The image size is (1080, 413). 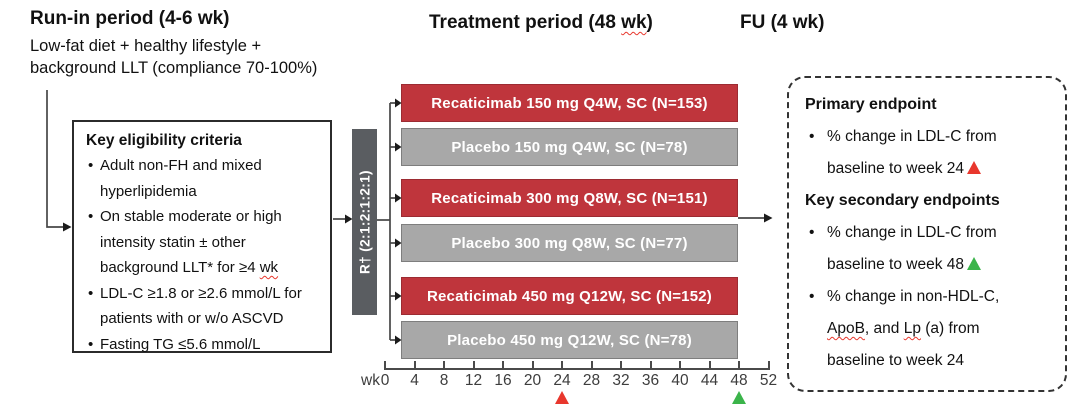 What do you see at coordinates (739, 397) in the screenshot?
I see `green-triangle-marker` at bounding box center [739, 397].